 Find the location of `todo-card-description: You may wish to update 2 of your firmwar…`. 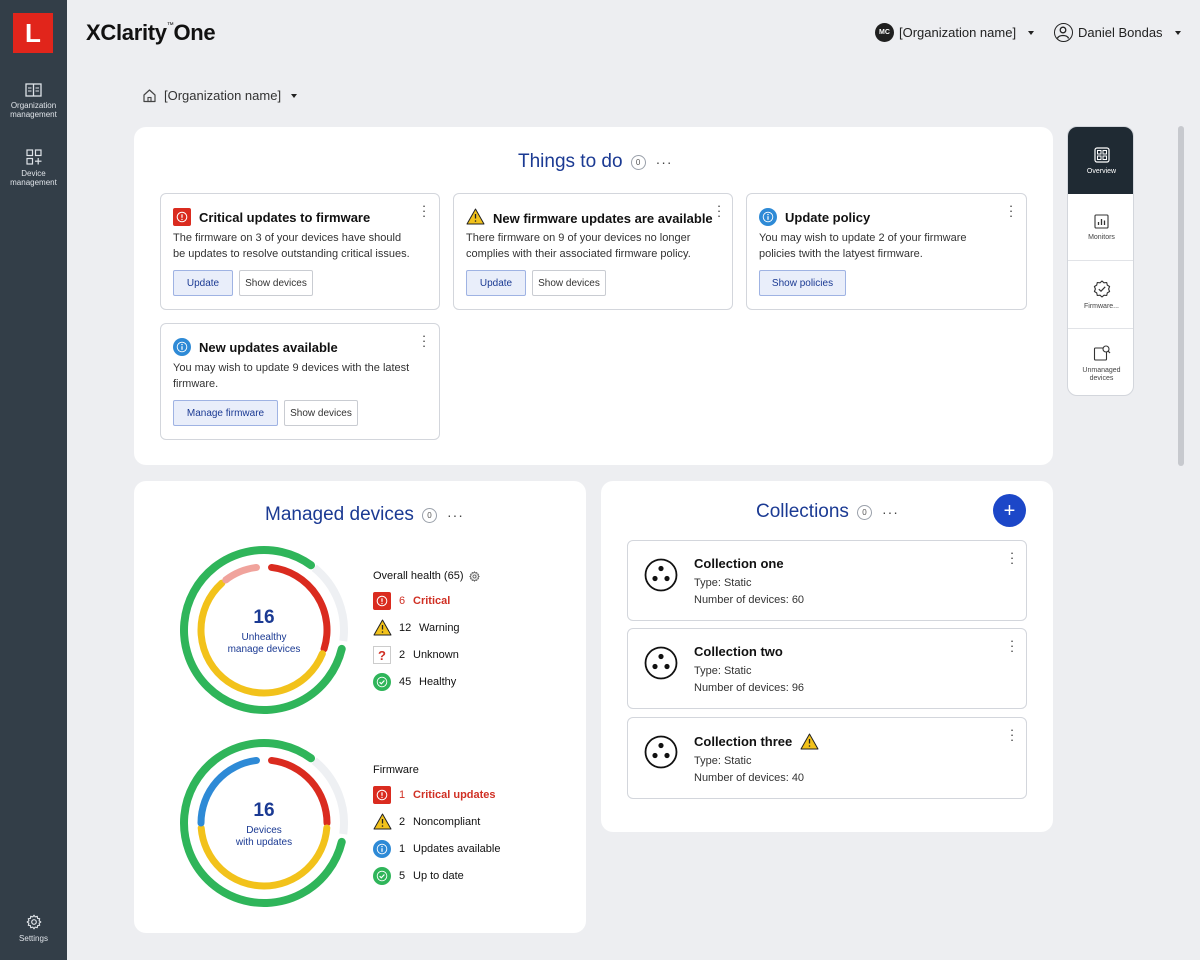

todo-card-description: You may wish to update 2 of your firmwar… is located at coordinates (862, 246).